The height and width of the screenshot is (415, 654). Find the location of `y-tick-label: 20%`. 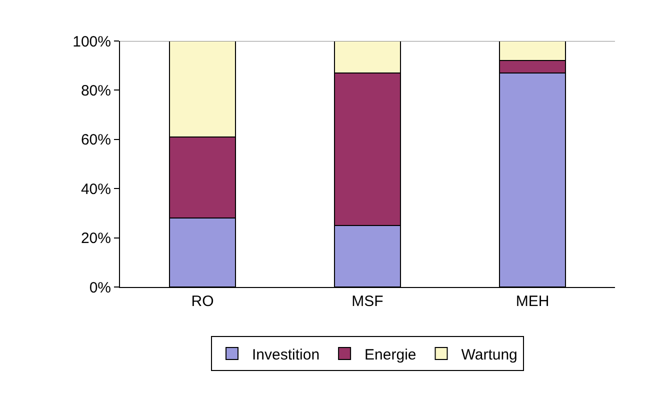

y-tick-label: 20% is located at coordinates (95, 239).